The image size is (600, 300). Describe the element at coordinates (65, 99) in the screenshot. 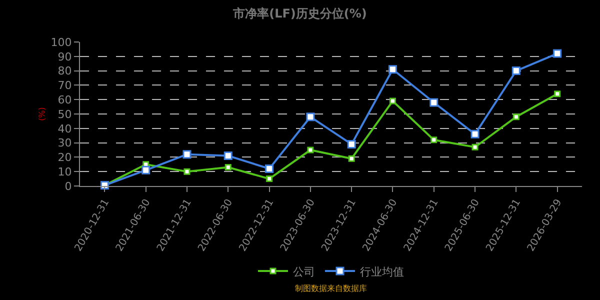

I see `y-tick-label: 60` at that location.